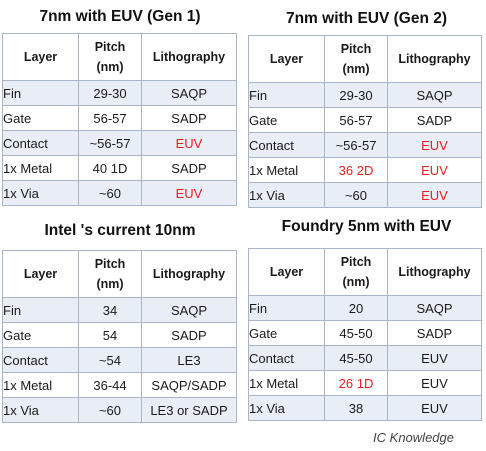 The image size is (486, 451). What do you see at coordinates (120, 16) in the screenshot?
I see `panel-title: 7nm with EUV (Gen 1)` at bounding box center [120, 16].